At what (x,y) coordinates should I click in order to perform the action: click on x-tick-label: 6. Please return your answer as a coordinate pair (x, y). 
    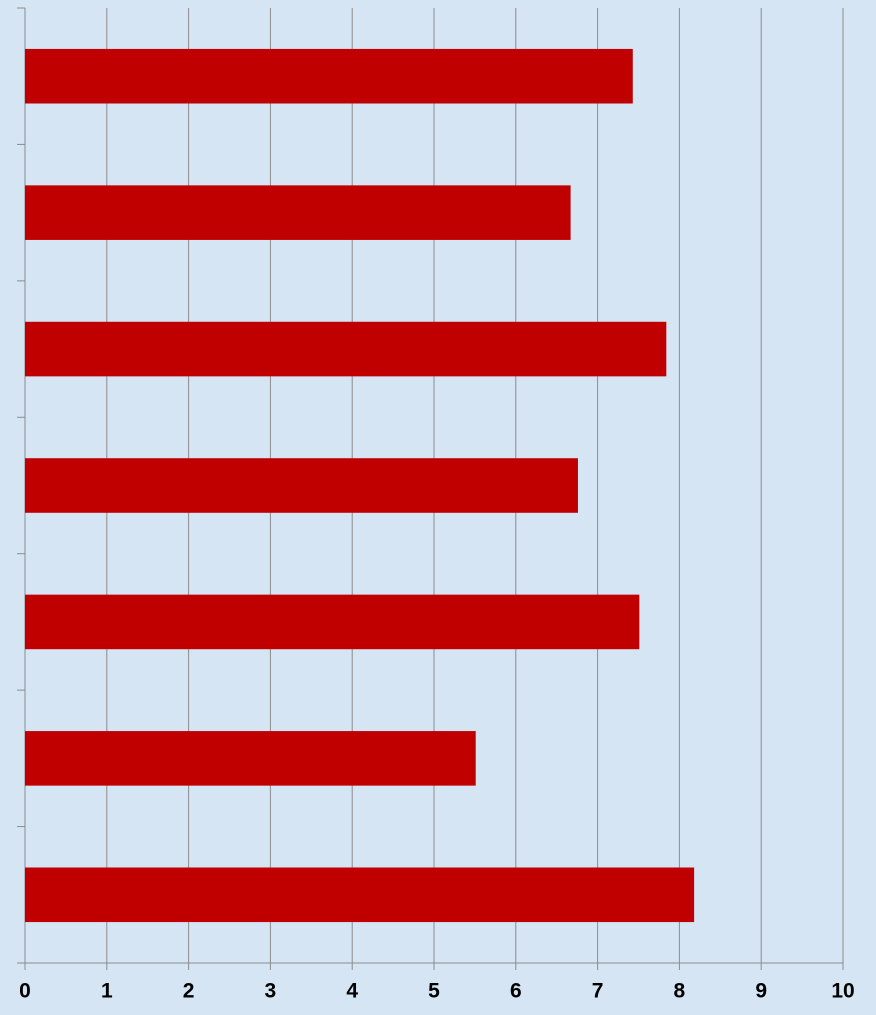
    Looking at the image, I should click on (516, 991).